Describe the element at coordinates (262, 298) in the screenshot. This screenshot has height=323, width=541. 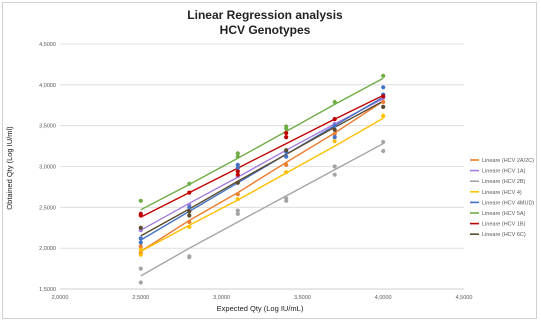
I see `x-axis-ticks: 2,0000 2,5000 3,0000 3,5000 4,0000 4,5000` at that location.